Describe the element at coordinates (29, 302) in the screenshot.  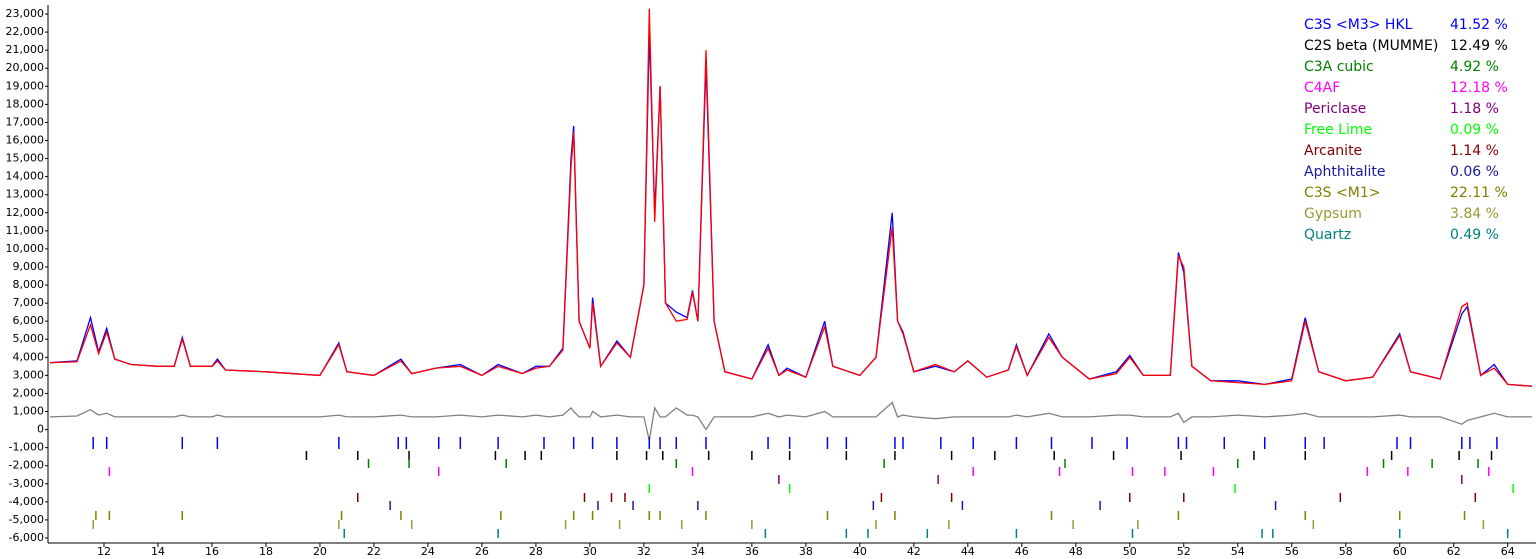
I see `y-tick-label: 7,000` at that location.